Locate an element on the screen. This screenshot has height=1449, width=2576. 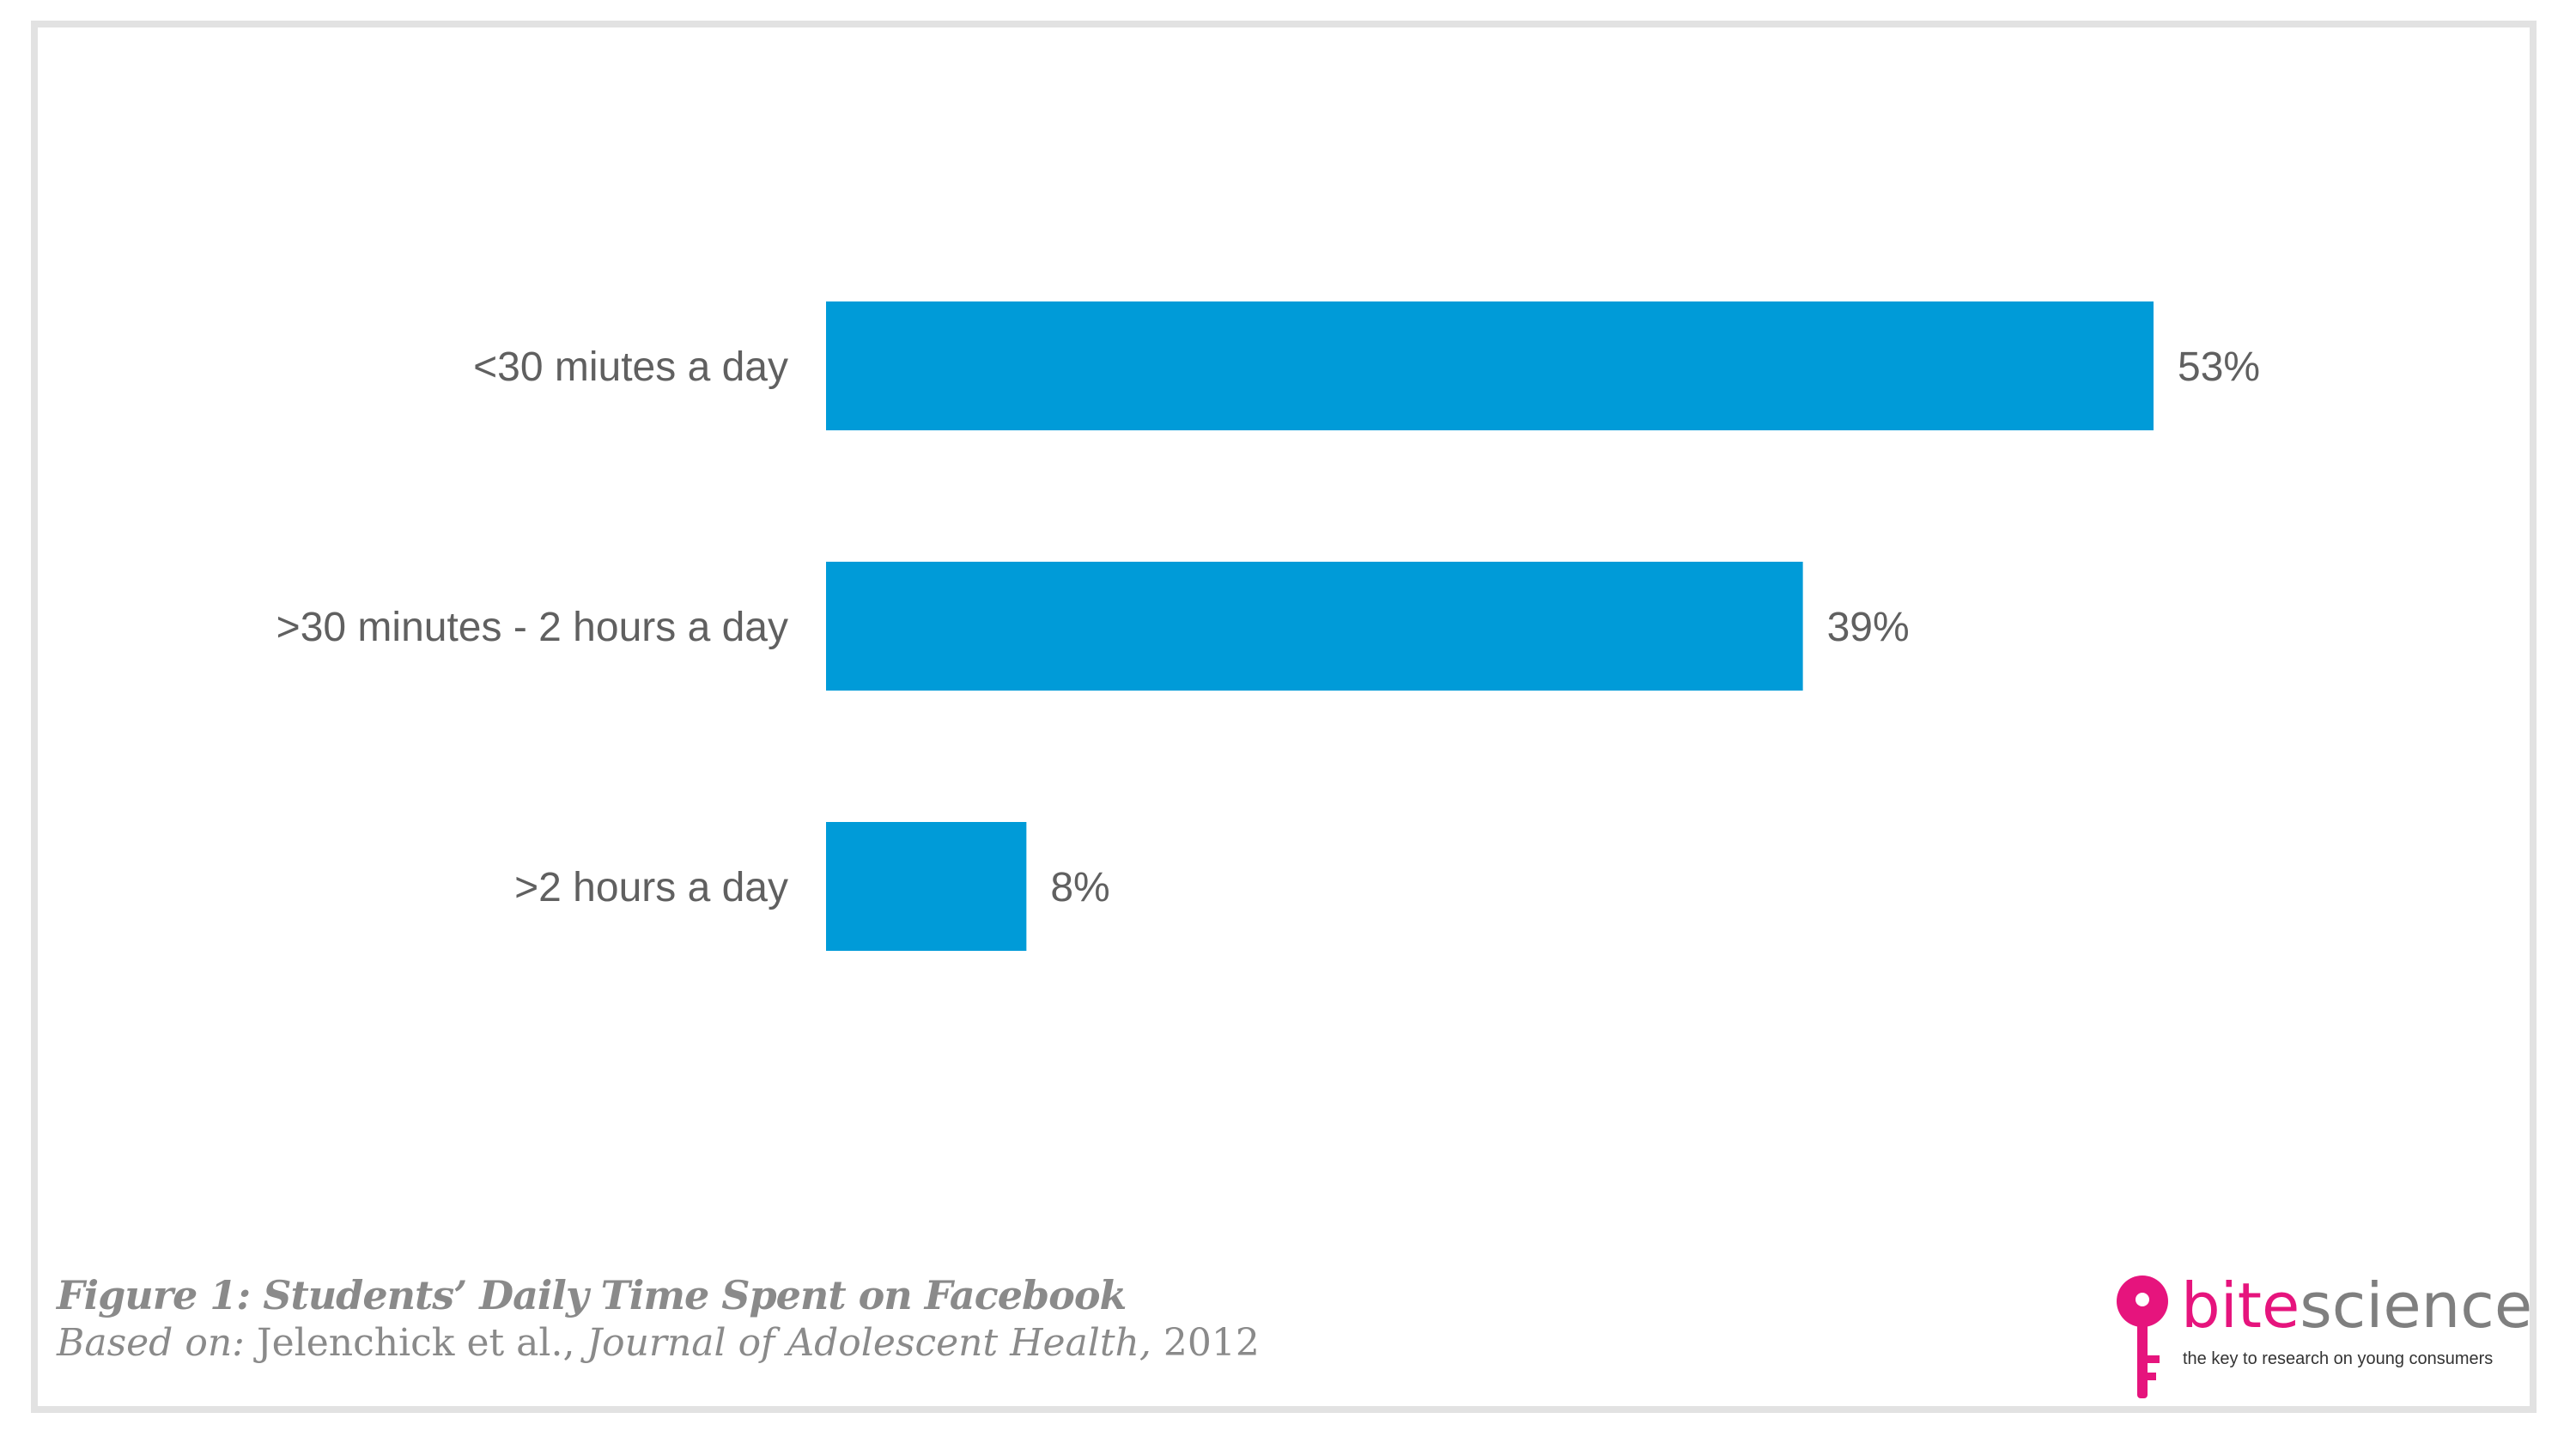
value-label-2: 39% is located at coordinates (1868, 627).